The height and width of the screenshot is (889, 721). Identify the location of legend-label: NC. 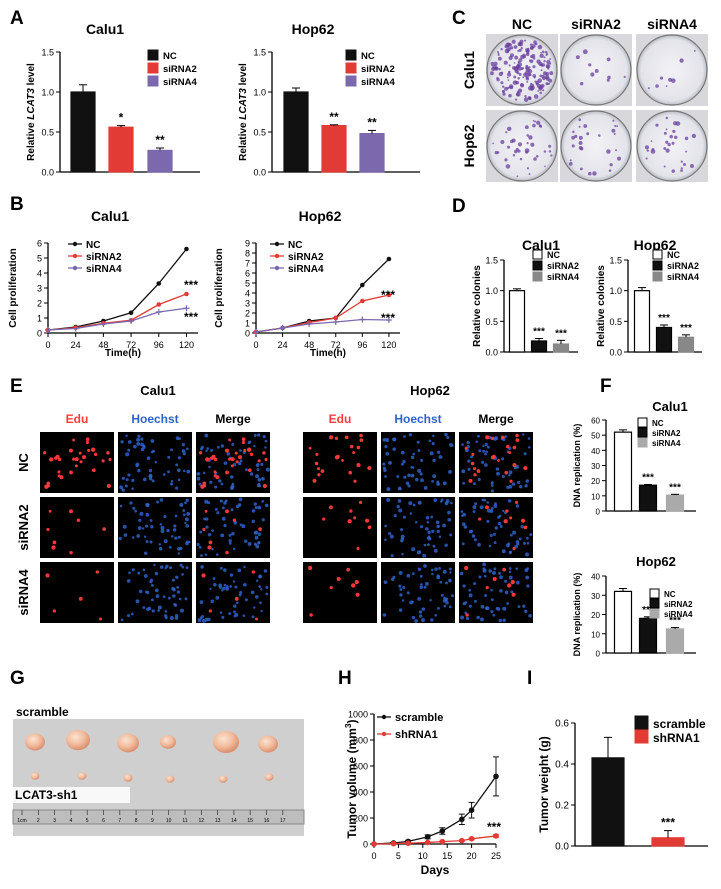
(170, 56).